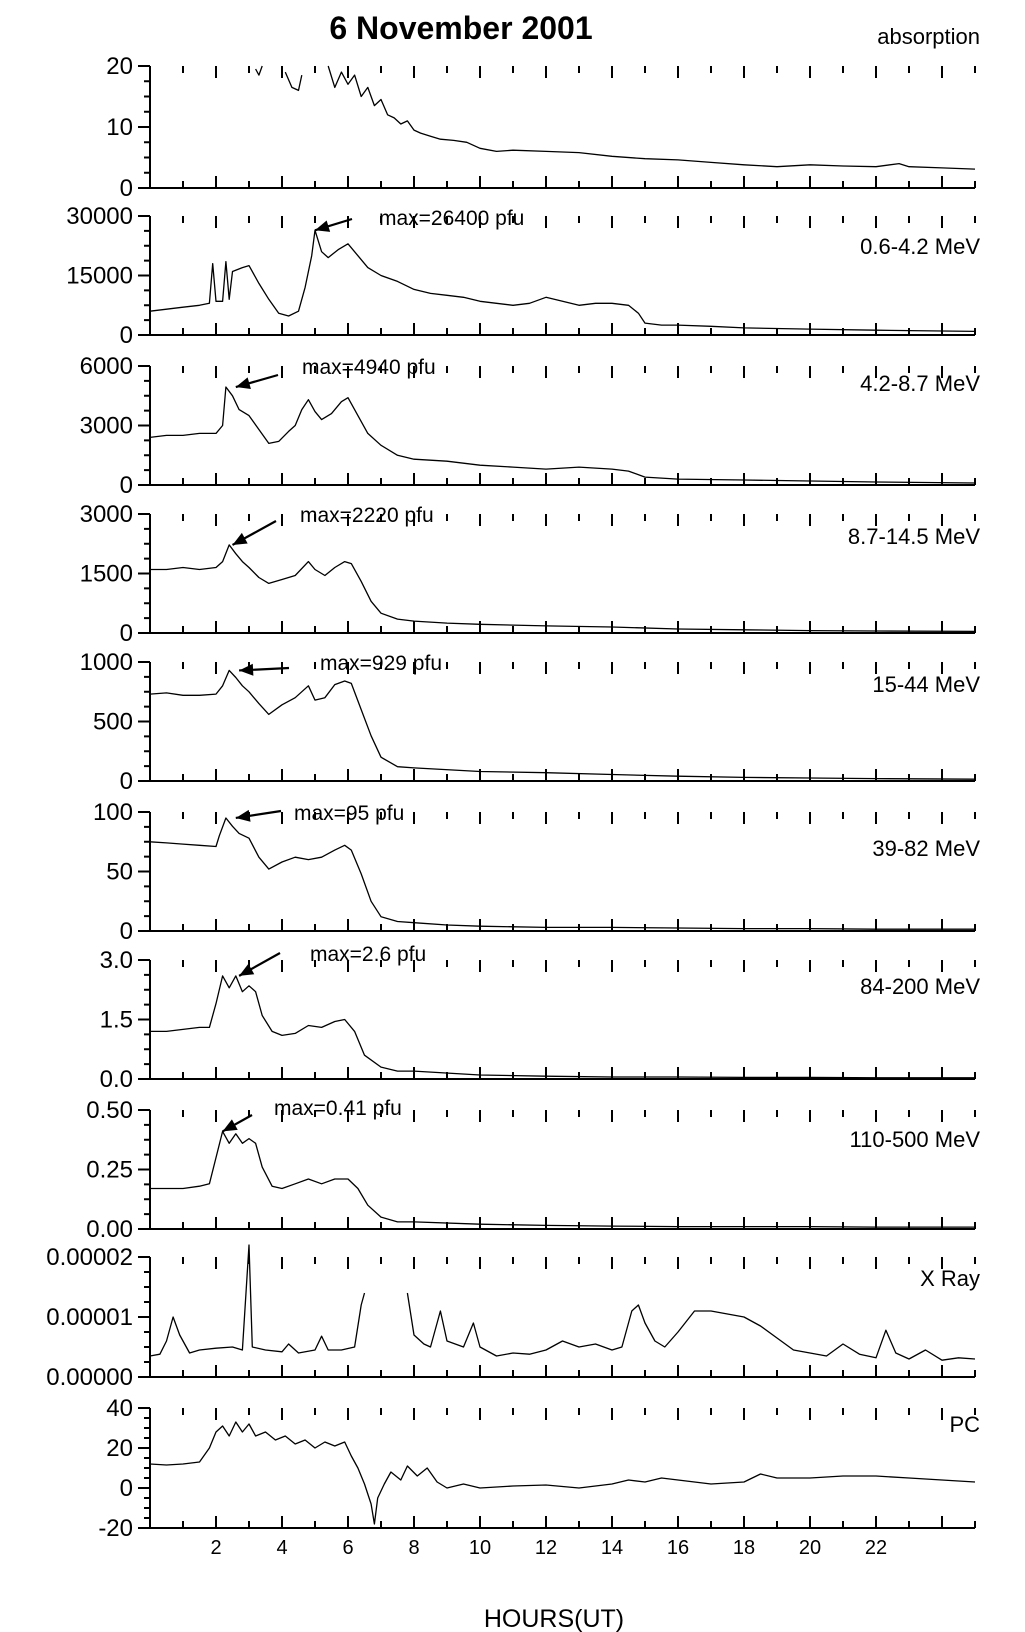 The image size is (1025, 1632). I want to click on panel-4: 0 1500 3000 8.7-14.5 MeV max=2220 pfu, so click(530, 574).